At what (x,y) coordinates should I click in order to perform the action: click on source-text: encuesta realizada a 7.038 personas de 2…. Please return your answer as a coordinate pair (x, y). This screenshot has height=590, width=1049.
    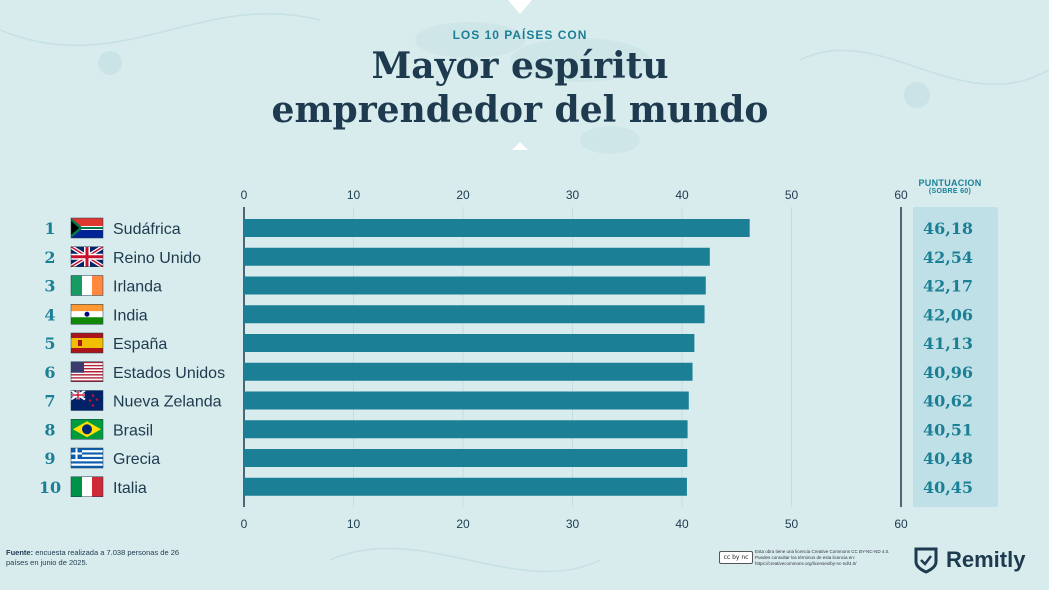
    Looking at the image, I should click on (93, 557).